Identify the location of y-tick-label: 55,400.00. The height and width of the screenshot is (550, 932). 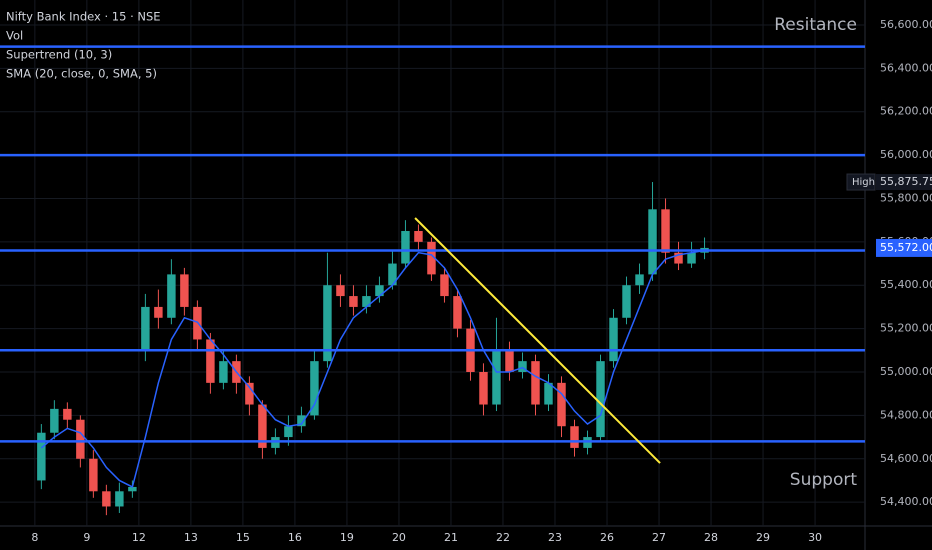
(906, 284).